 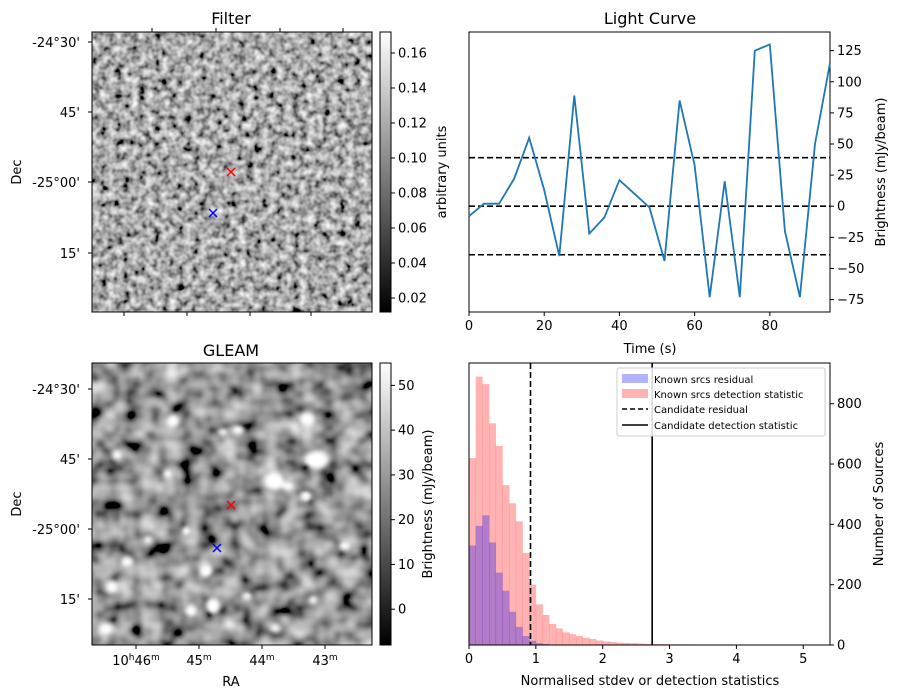 What do you see at coordinates (469, 326) in the screenshot?
I see `lightcurve-xtick-label: 0` at bounding box center [469, 326].